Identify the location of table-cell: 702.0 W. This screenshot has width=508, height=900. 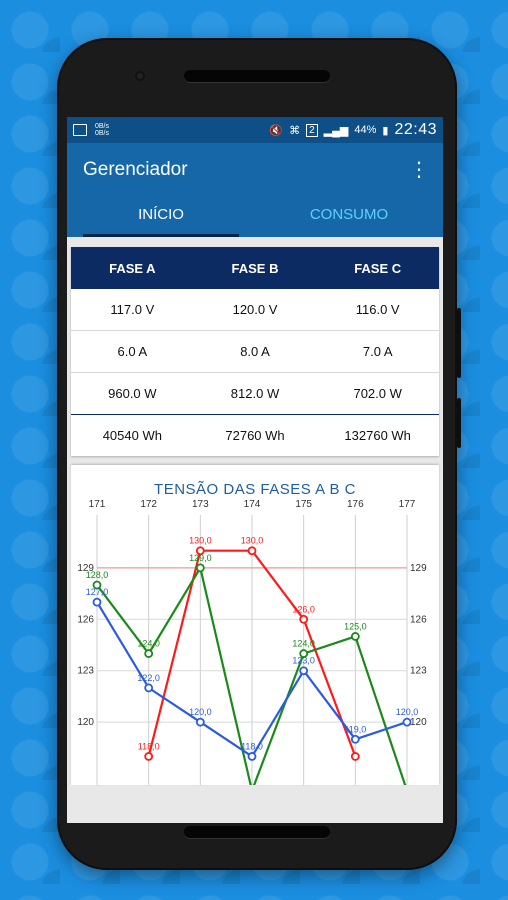
(377, 393).